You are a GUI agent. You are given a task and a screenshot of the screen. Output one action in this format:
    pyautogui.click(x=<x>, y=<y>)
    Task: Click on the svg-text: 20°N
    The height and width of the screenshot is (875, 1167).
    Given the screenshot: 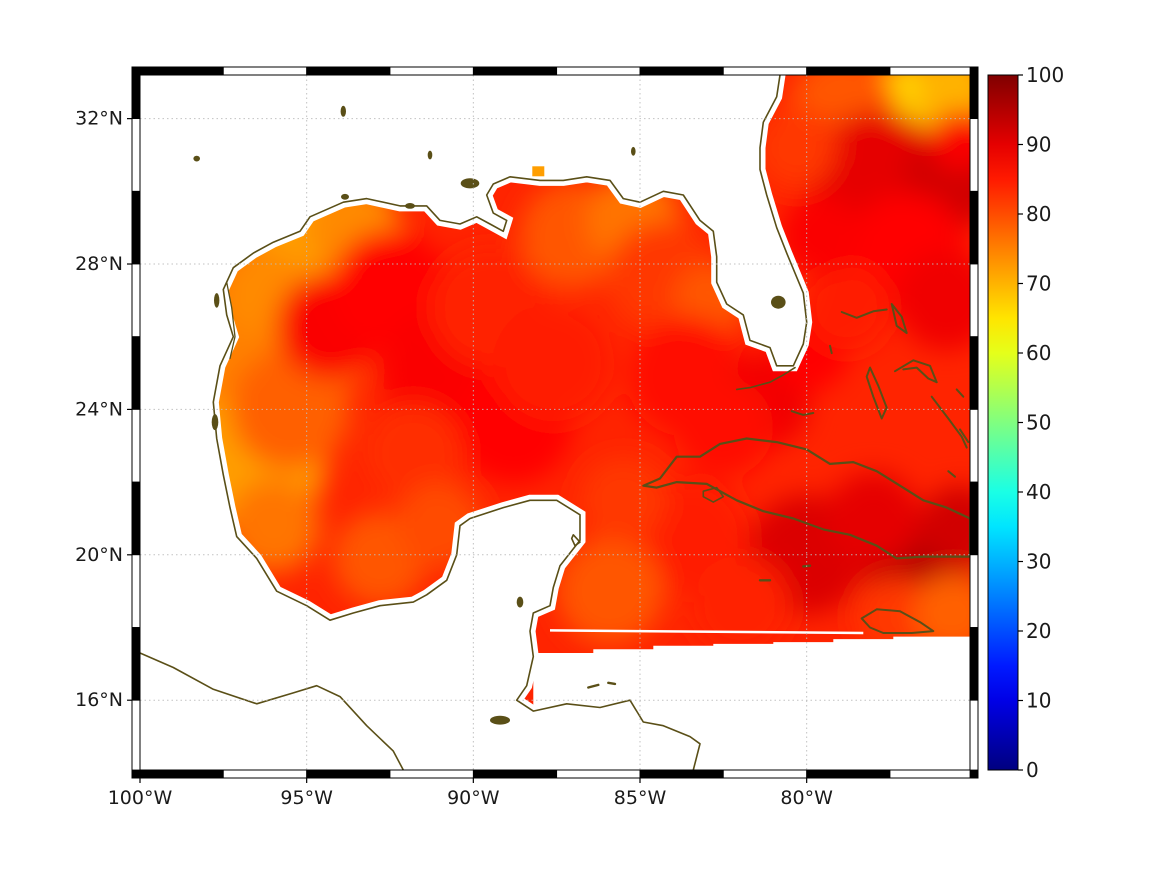 What is the action you would take?
    pyautogui.click(x=99, y=555)
    